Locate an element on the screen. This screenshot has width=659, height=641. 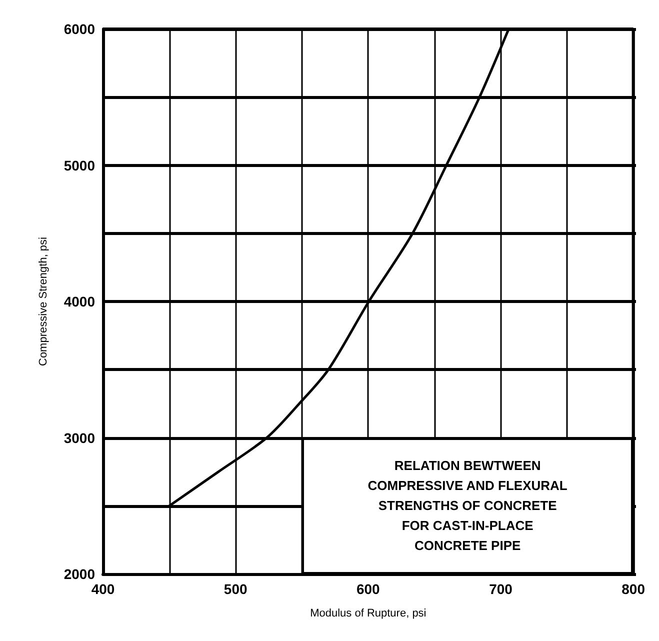
x-tick-label: 700 is located at coordinates (501, 589).